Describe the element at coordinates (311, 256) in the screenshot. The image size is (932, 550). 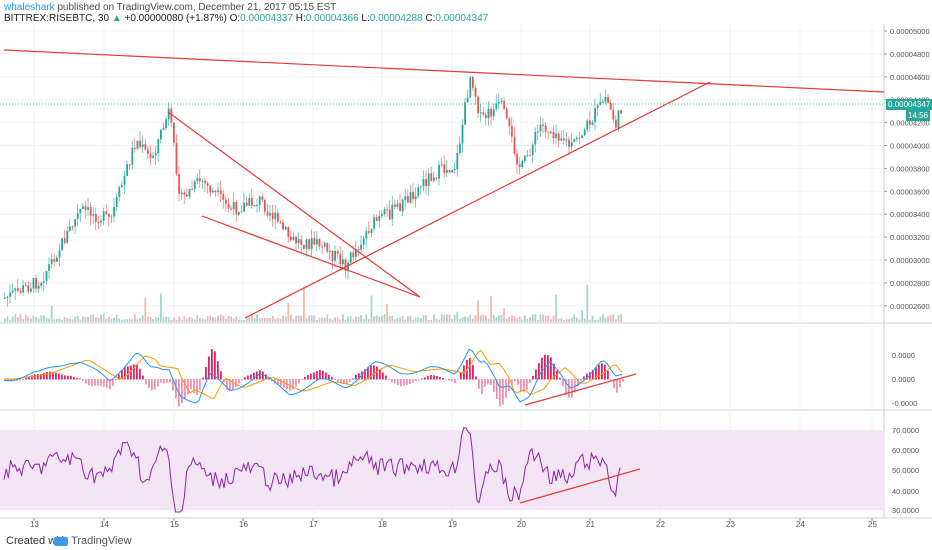
I see `wedge-lower-trendline` at that location.